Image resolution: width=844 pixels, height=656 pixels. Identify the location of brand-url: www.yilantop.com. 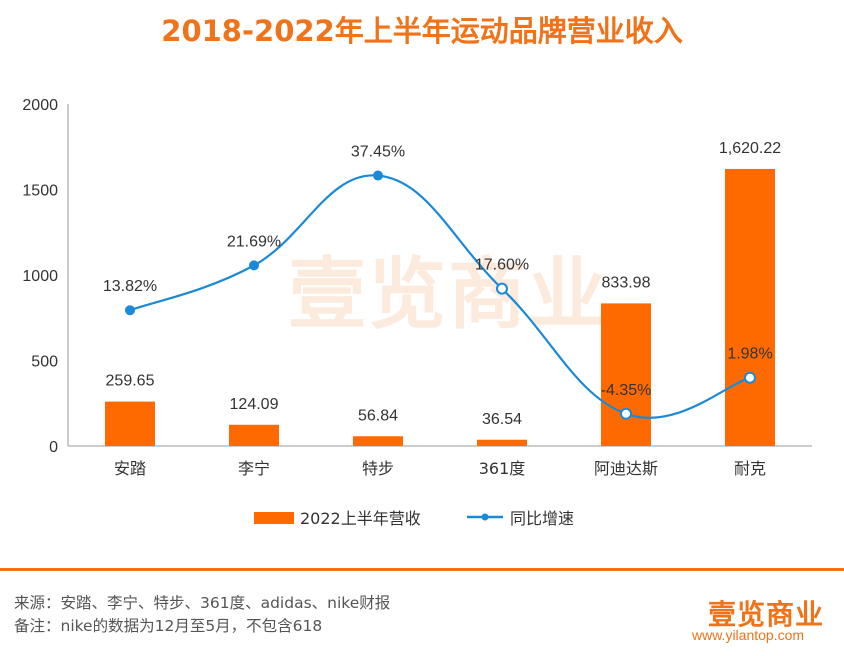
(748, 635).